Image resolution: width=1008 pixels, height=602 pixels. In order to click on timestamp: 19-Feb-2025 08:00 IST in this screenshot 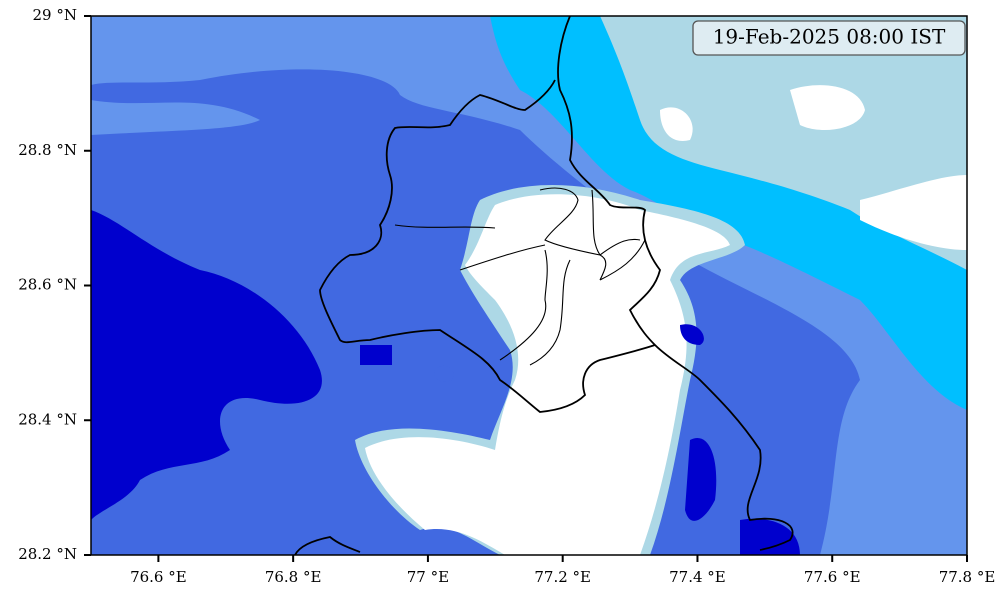, I will do `click(829, 37)`.